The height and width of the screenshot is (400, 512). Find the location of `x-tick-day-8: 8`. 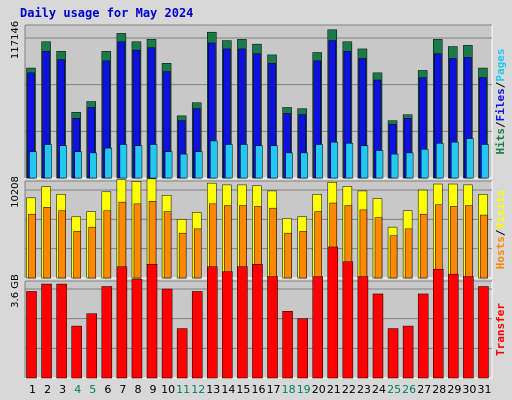

x-tick-day-8: 8 is located at coordinates (137, 389).